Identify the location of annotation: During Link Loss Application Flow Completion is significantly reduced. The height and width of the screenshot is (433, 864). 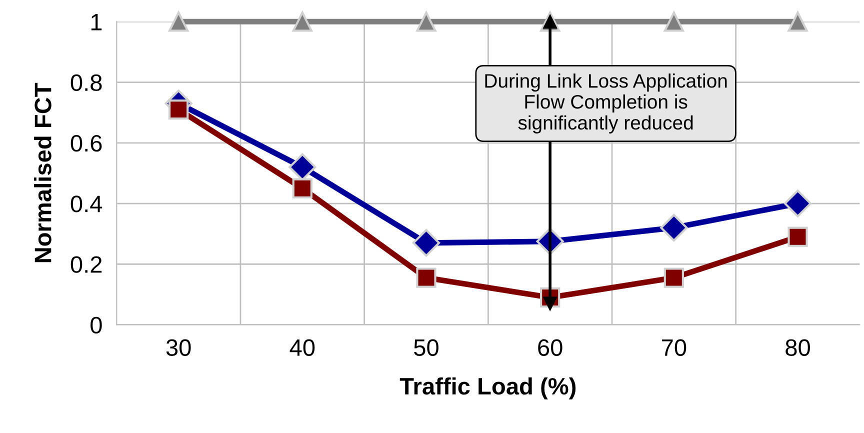
(606, 103).